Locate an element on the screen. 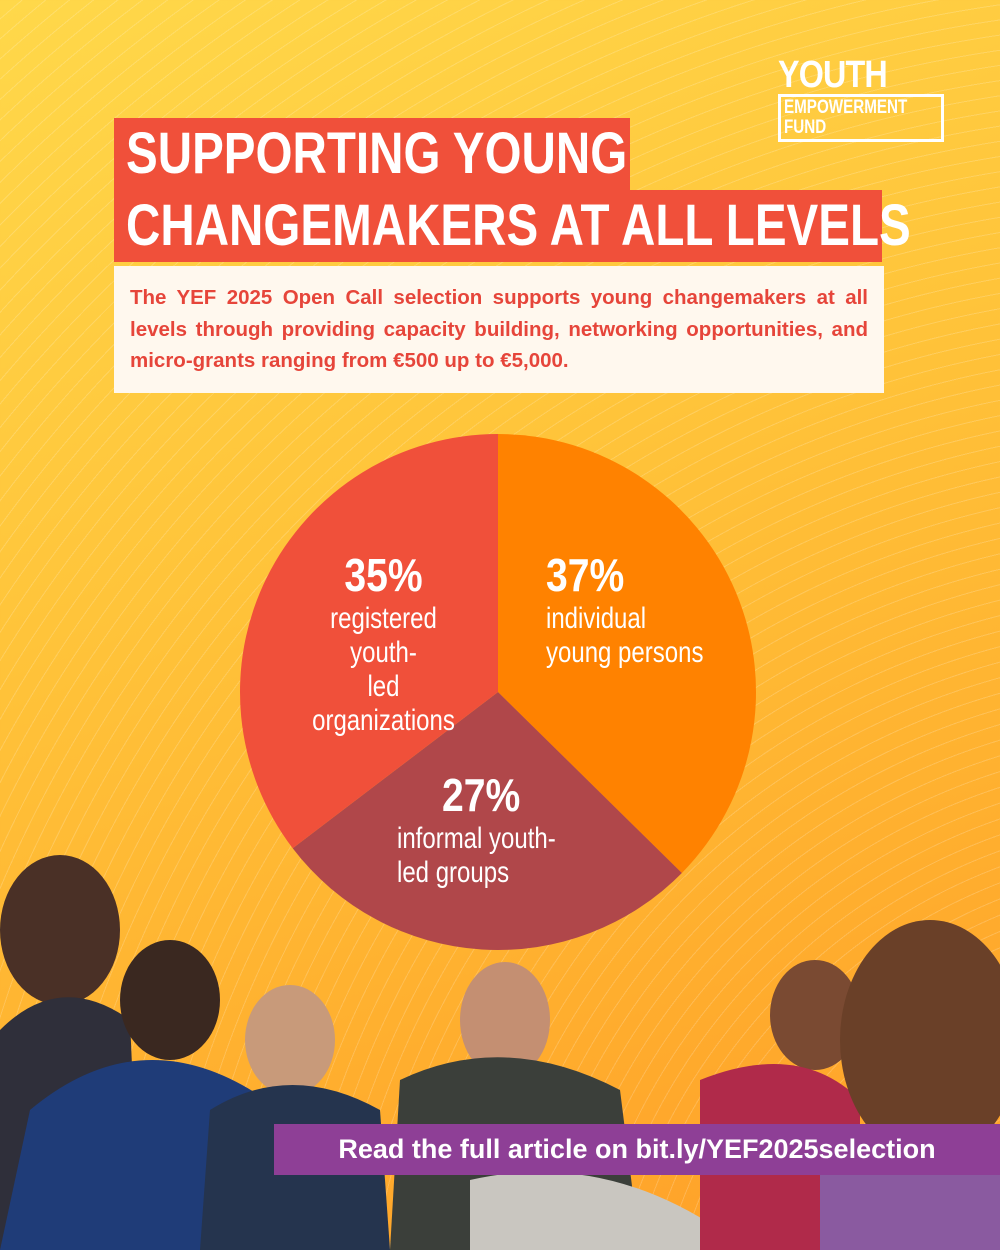 The height and width of the screenshot is (1250, 1000). logo-fund: FUND is located at coordinates (805, 127).